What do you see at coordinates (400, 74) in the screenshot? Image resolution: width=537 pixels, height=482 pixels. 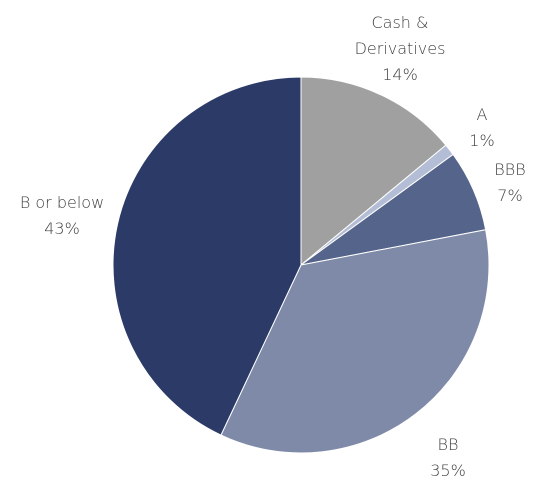 I see `value-label: 14%` at bounding box center [400, 74].